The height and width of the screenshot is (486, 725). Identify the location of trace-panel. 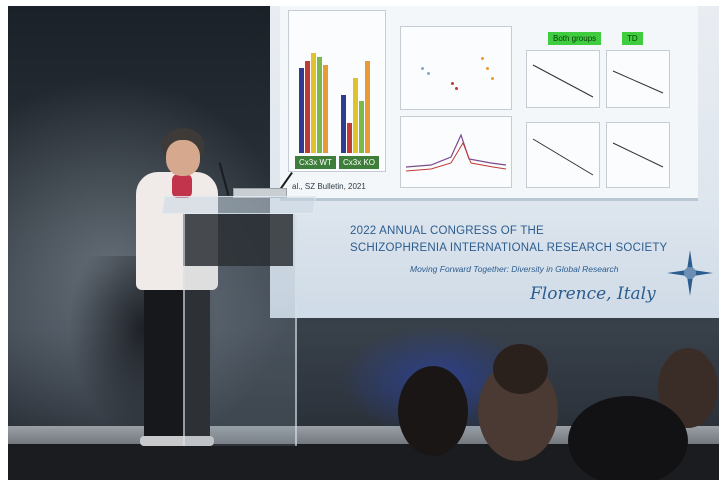
(456, 152).